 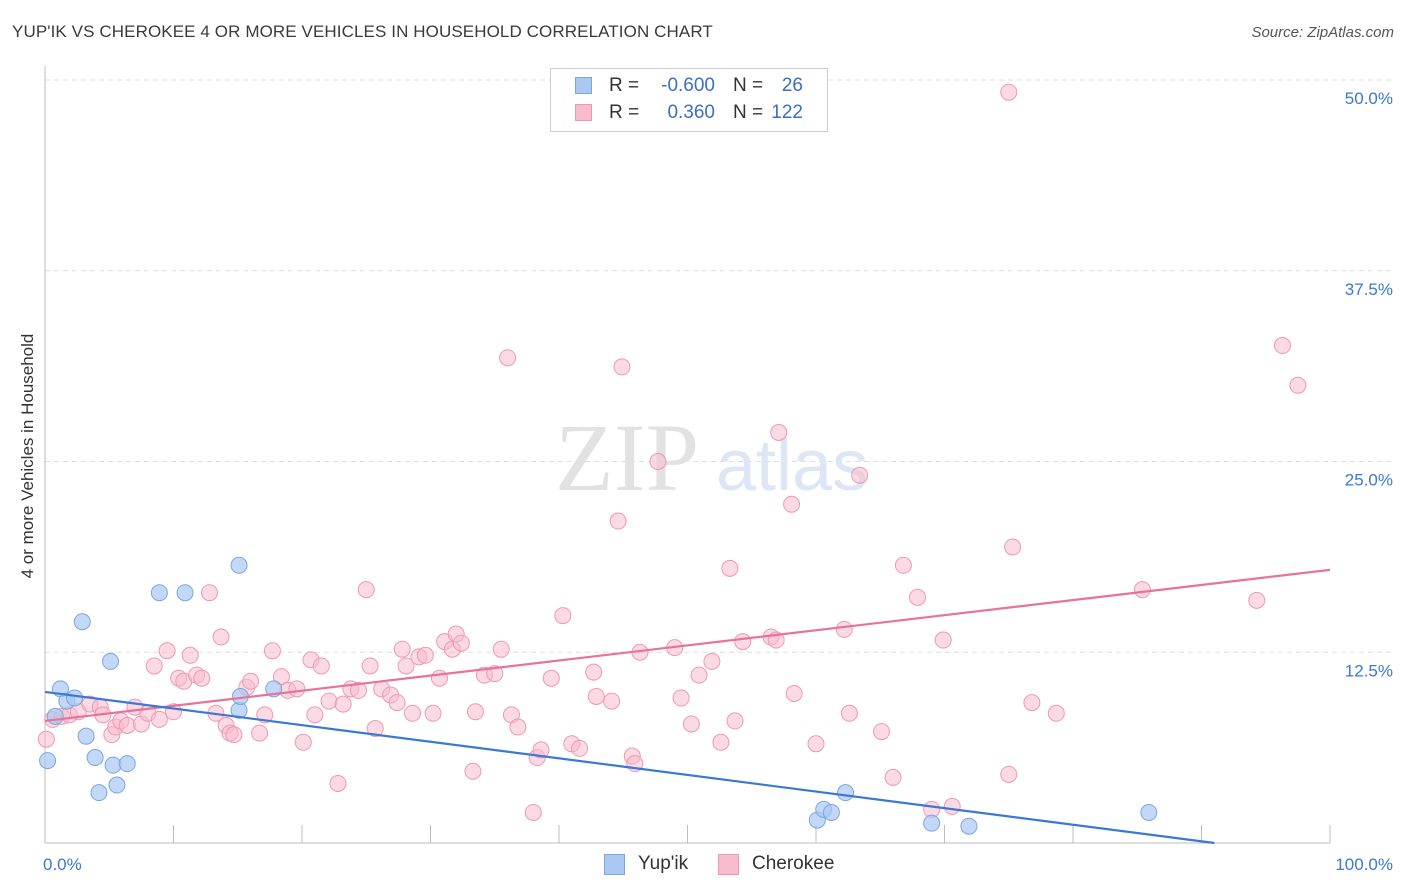 I want to click on x-tick-labels: 0.0% 100.0%, so click(x=718, y=864).